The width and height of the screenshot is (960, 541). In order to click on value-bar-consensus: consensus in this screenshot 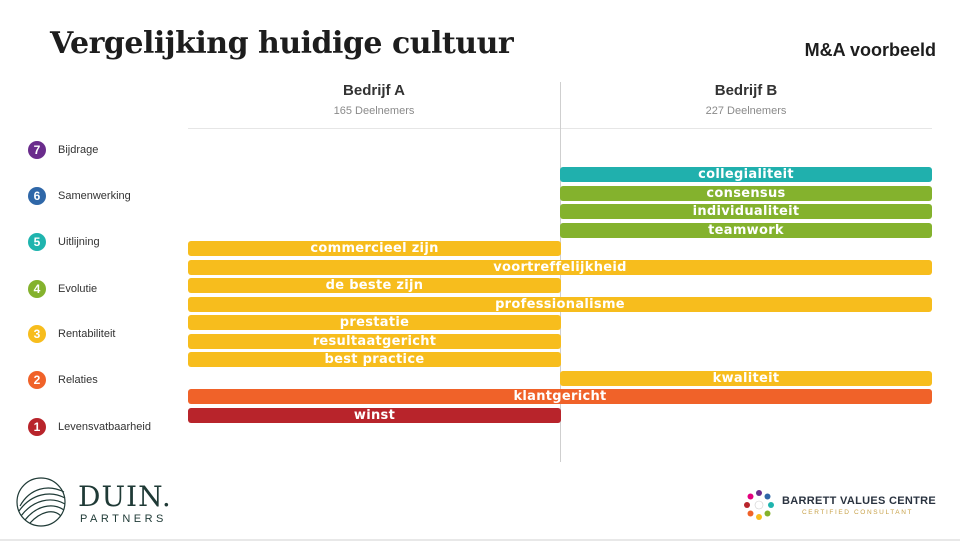, I will do `click(746, 193)`.